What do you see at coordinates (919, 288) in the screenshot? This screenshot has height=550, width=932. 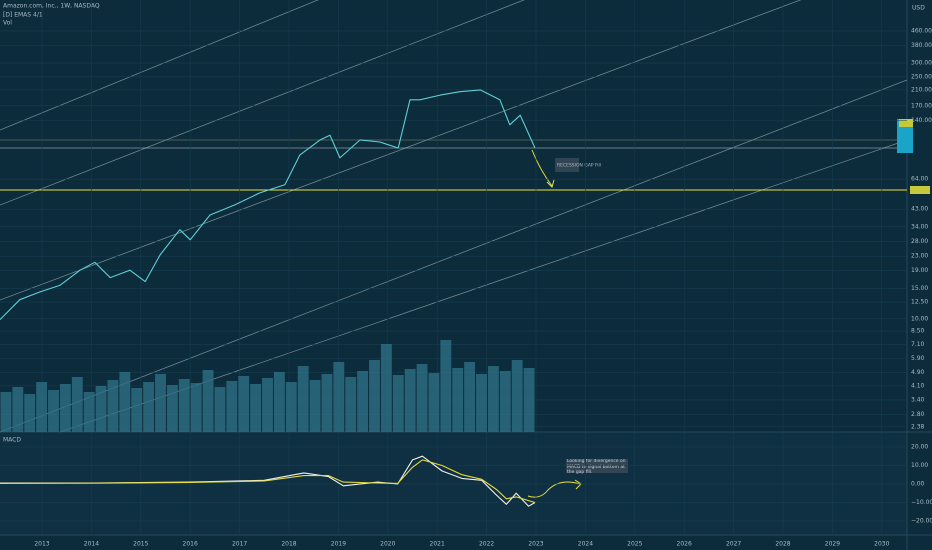 I see `y-tick-label: 15.00` at bounding box center [919, 288].